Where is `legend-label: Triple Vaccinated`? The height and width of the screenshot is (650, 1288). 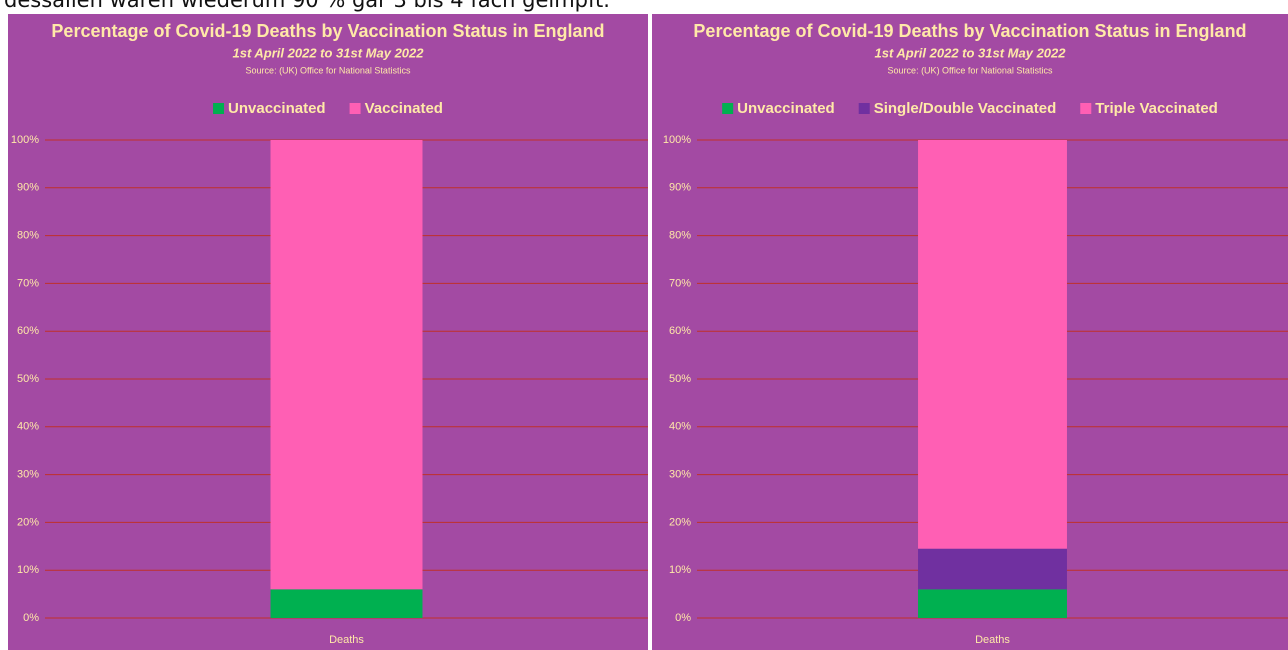
legend-label: Triple Vaccinated is located at coordinates (1156, 108).